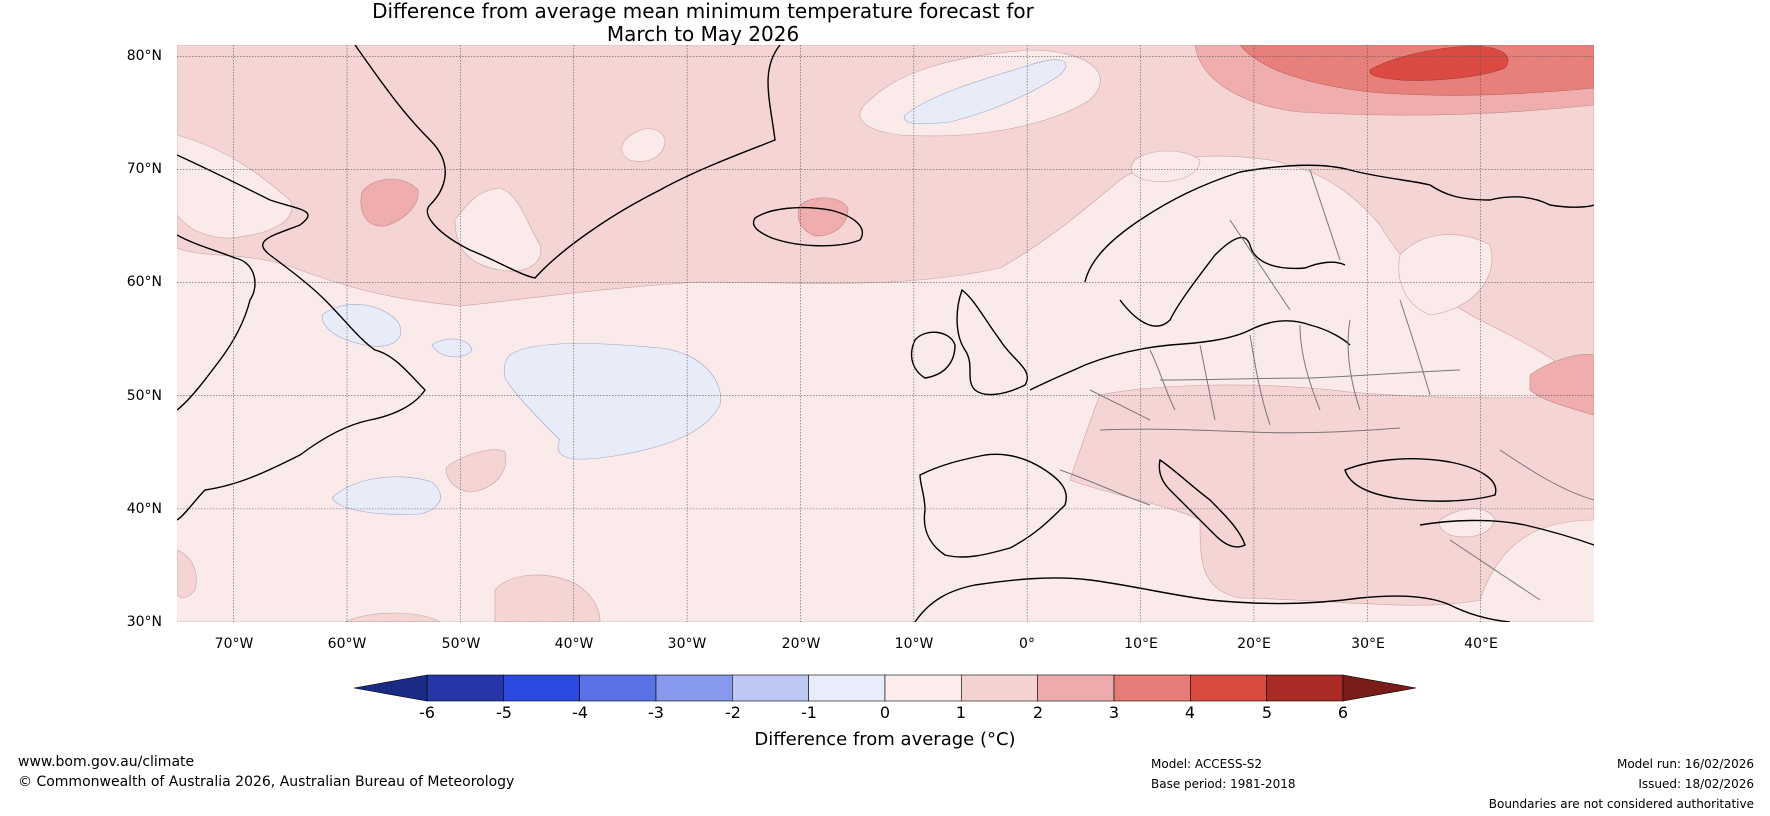  Describe the element at coordinates (498, 229) in the screenshot. I see `anomaly-0-1-greenland-patch` at that location.